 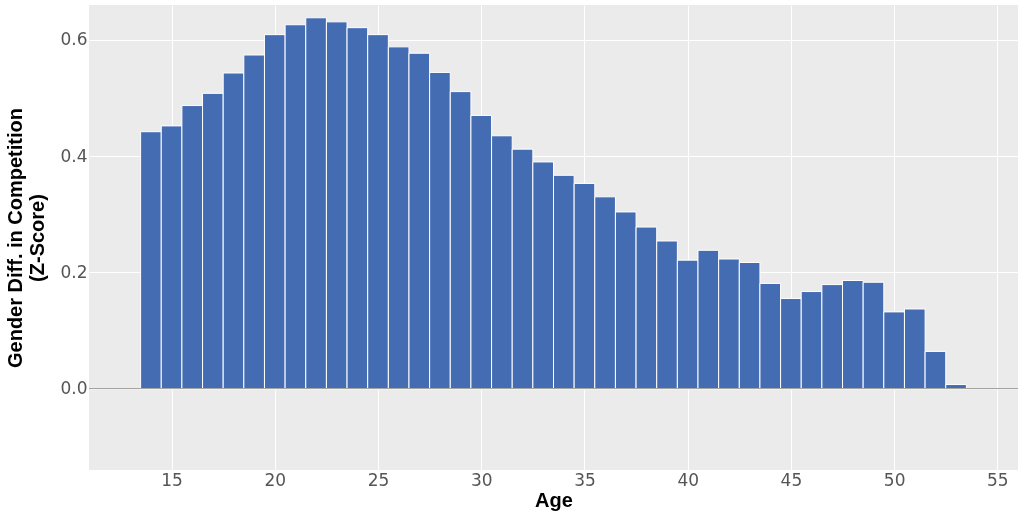 I want to click on y-tick-label: 0.2, so click(x=74, y=271).